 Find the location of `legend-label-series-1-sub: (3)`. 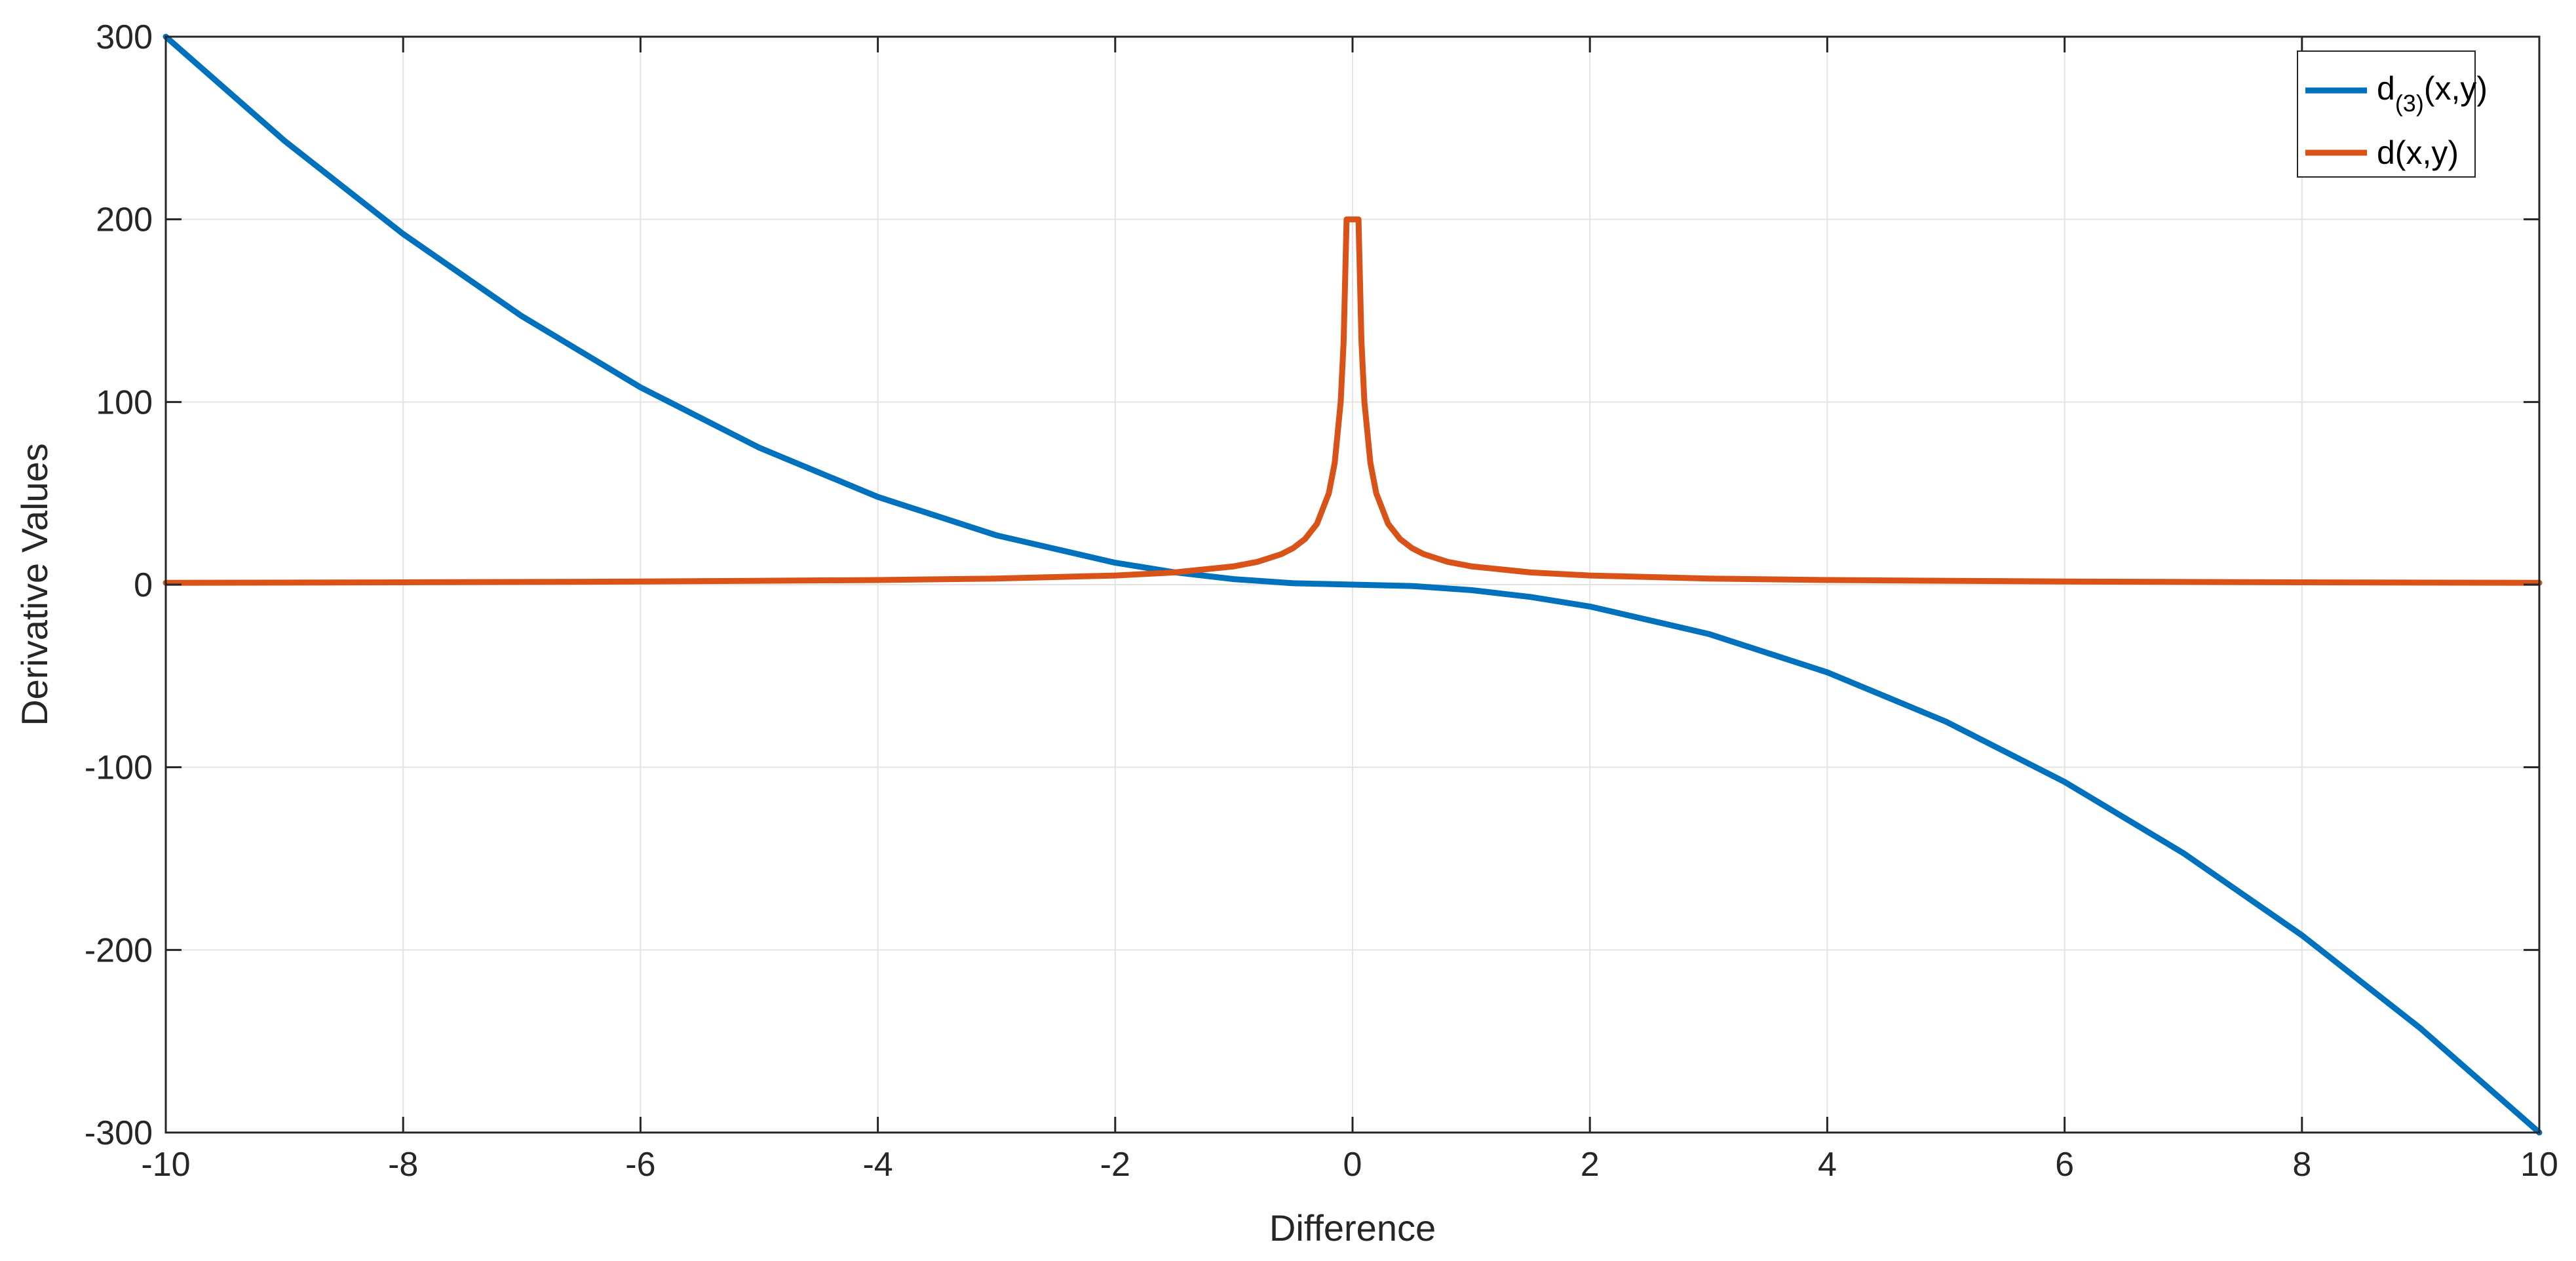

legend-label-series-1-sub: (3) is located at coordinates (2409, 103).